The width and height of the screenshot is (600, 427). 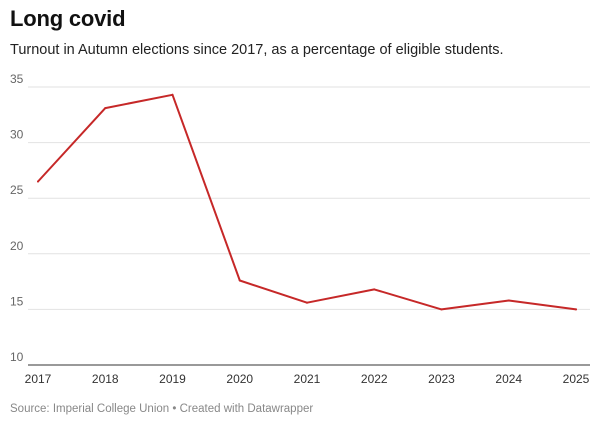 I want to click on y-tick-label: 15, so click(x=17, y=301).